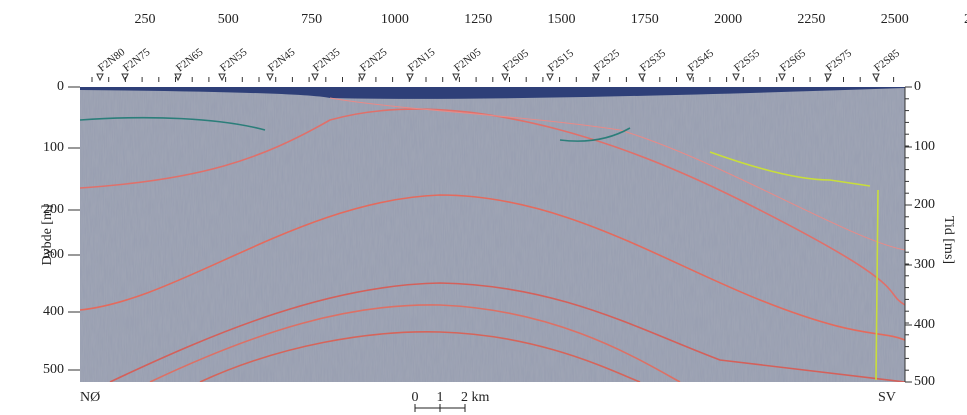 Image resolution: width=967 pixels, height=415 pixels. Describe the element at coordinates (562, 19) in the screenshot. I see `top-tick-label: 1500` at that location.